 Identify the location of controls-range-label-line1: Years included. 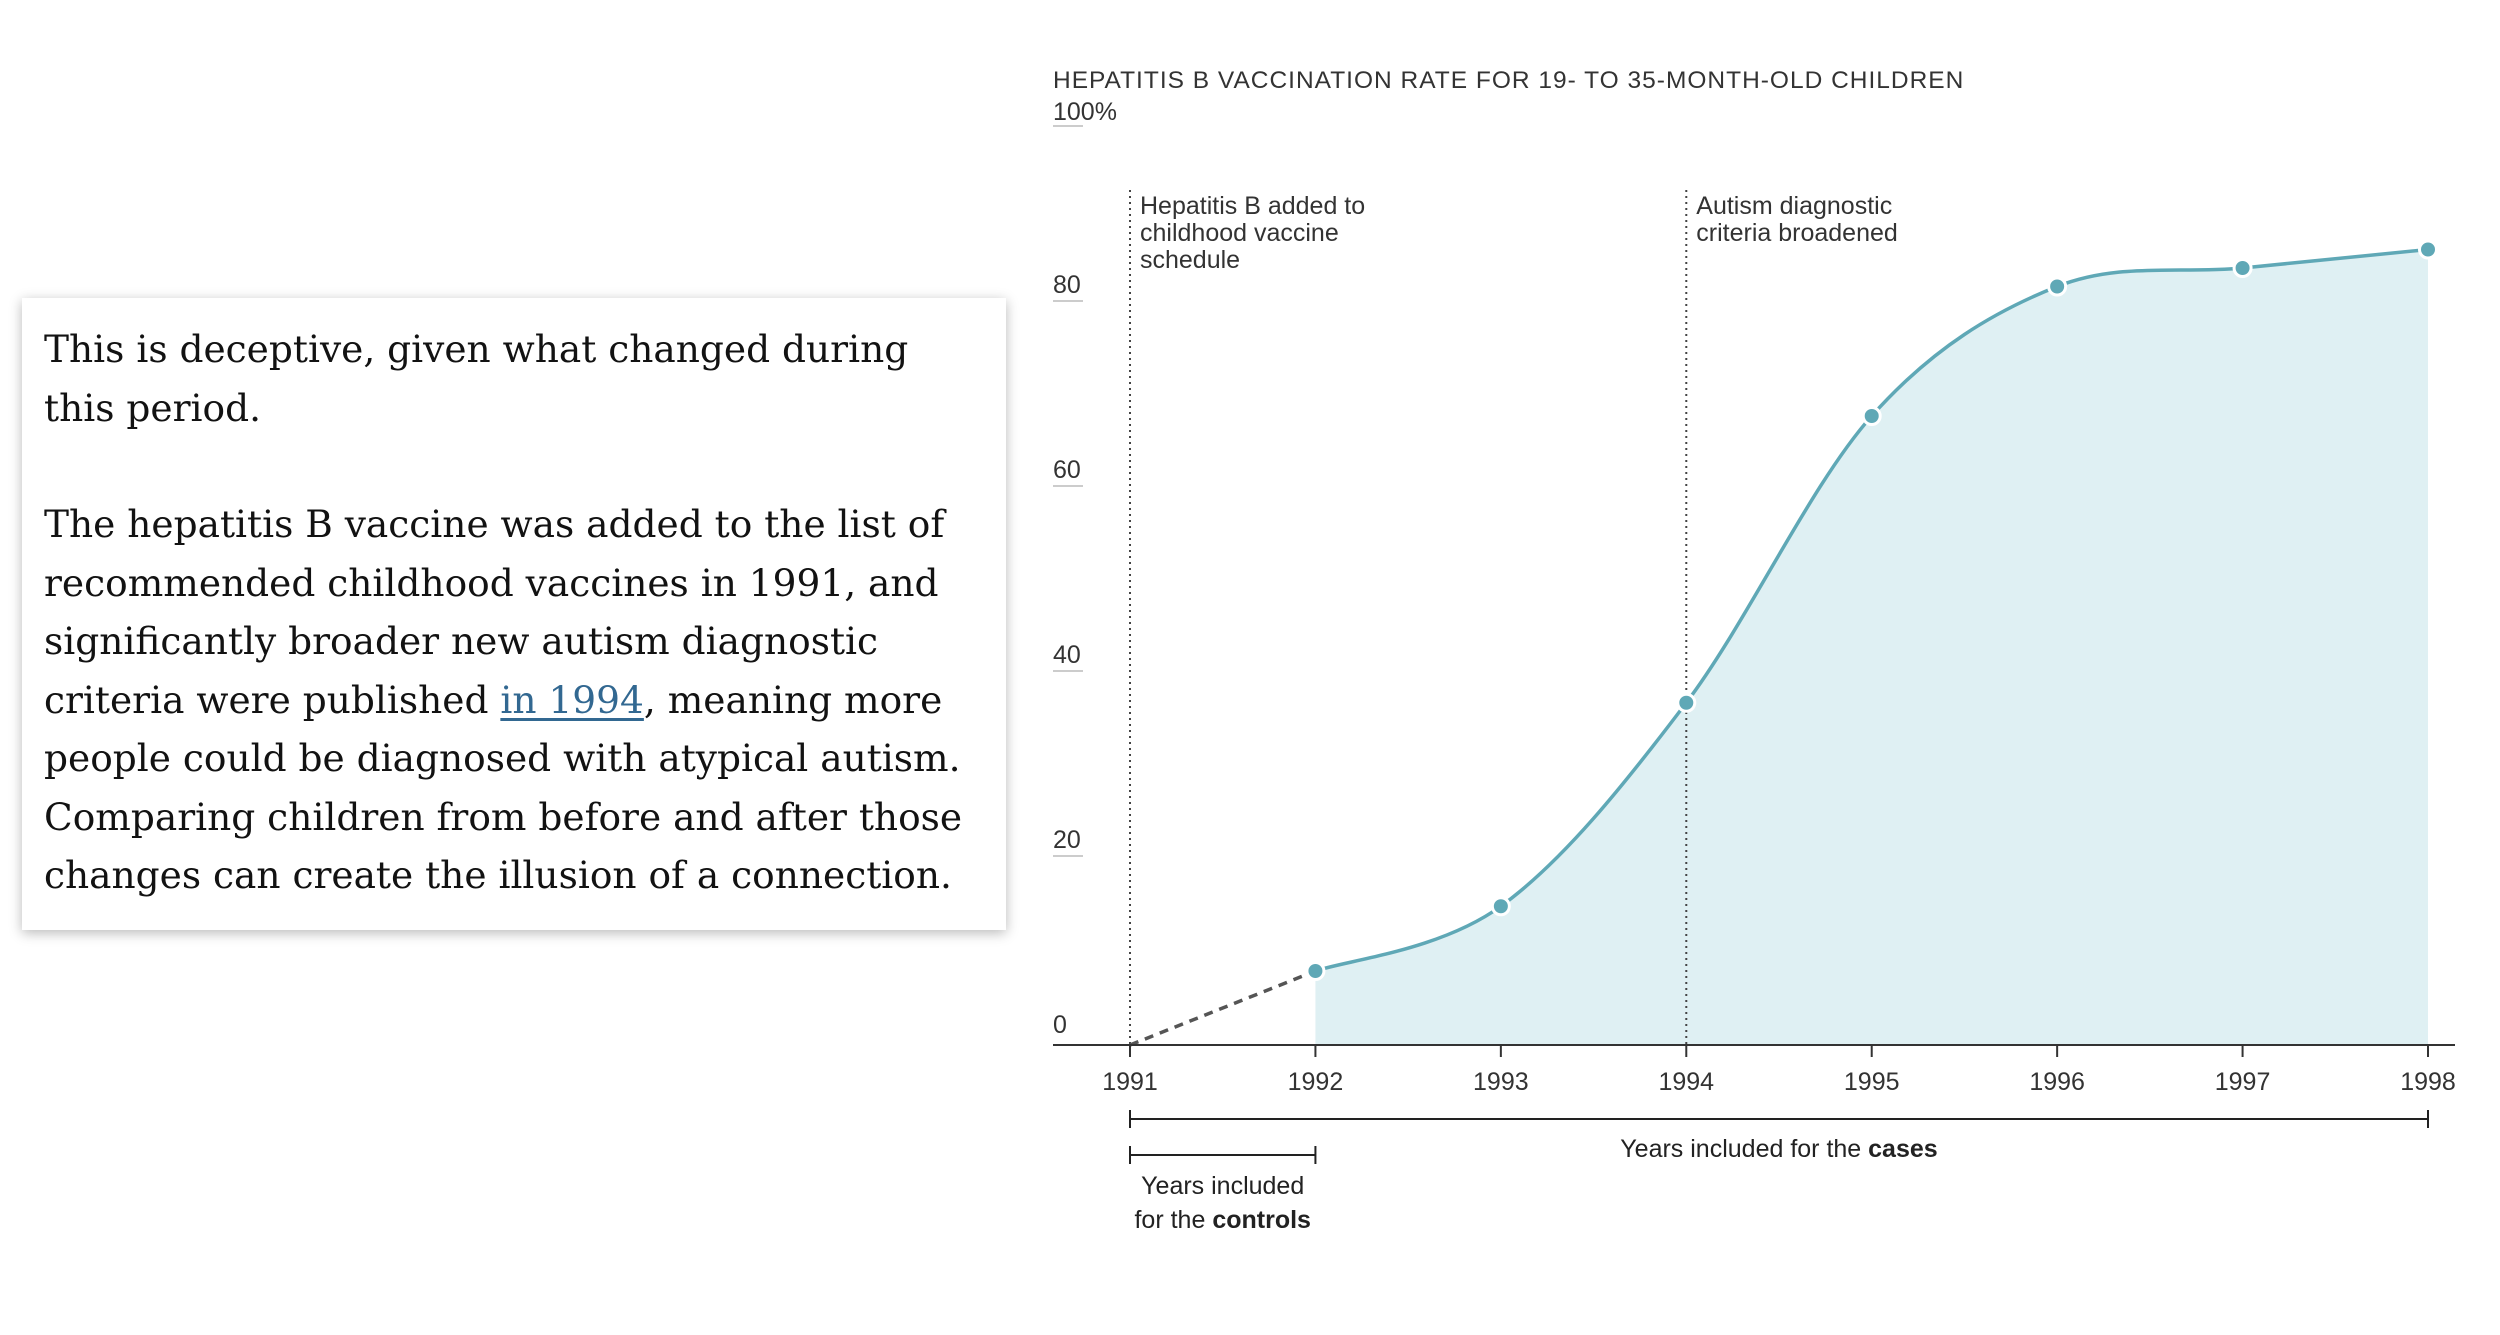
(1222, 1186).